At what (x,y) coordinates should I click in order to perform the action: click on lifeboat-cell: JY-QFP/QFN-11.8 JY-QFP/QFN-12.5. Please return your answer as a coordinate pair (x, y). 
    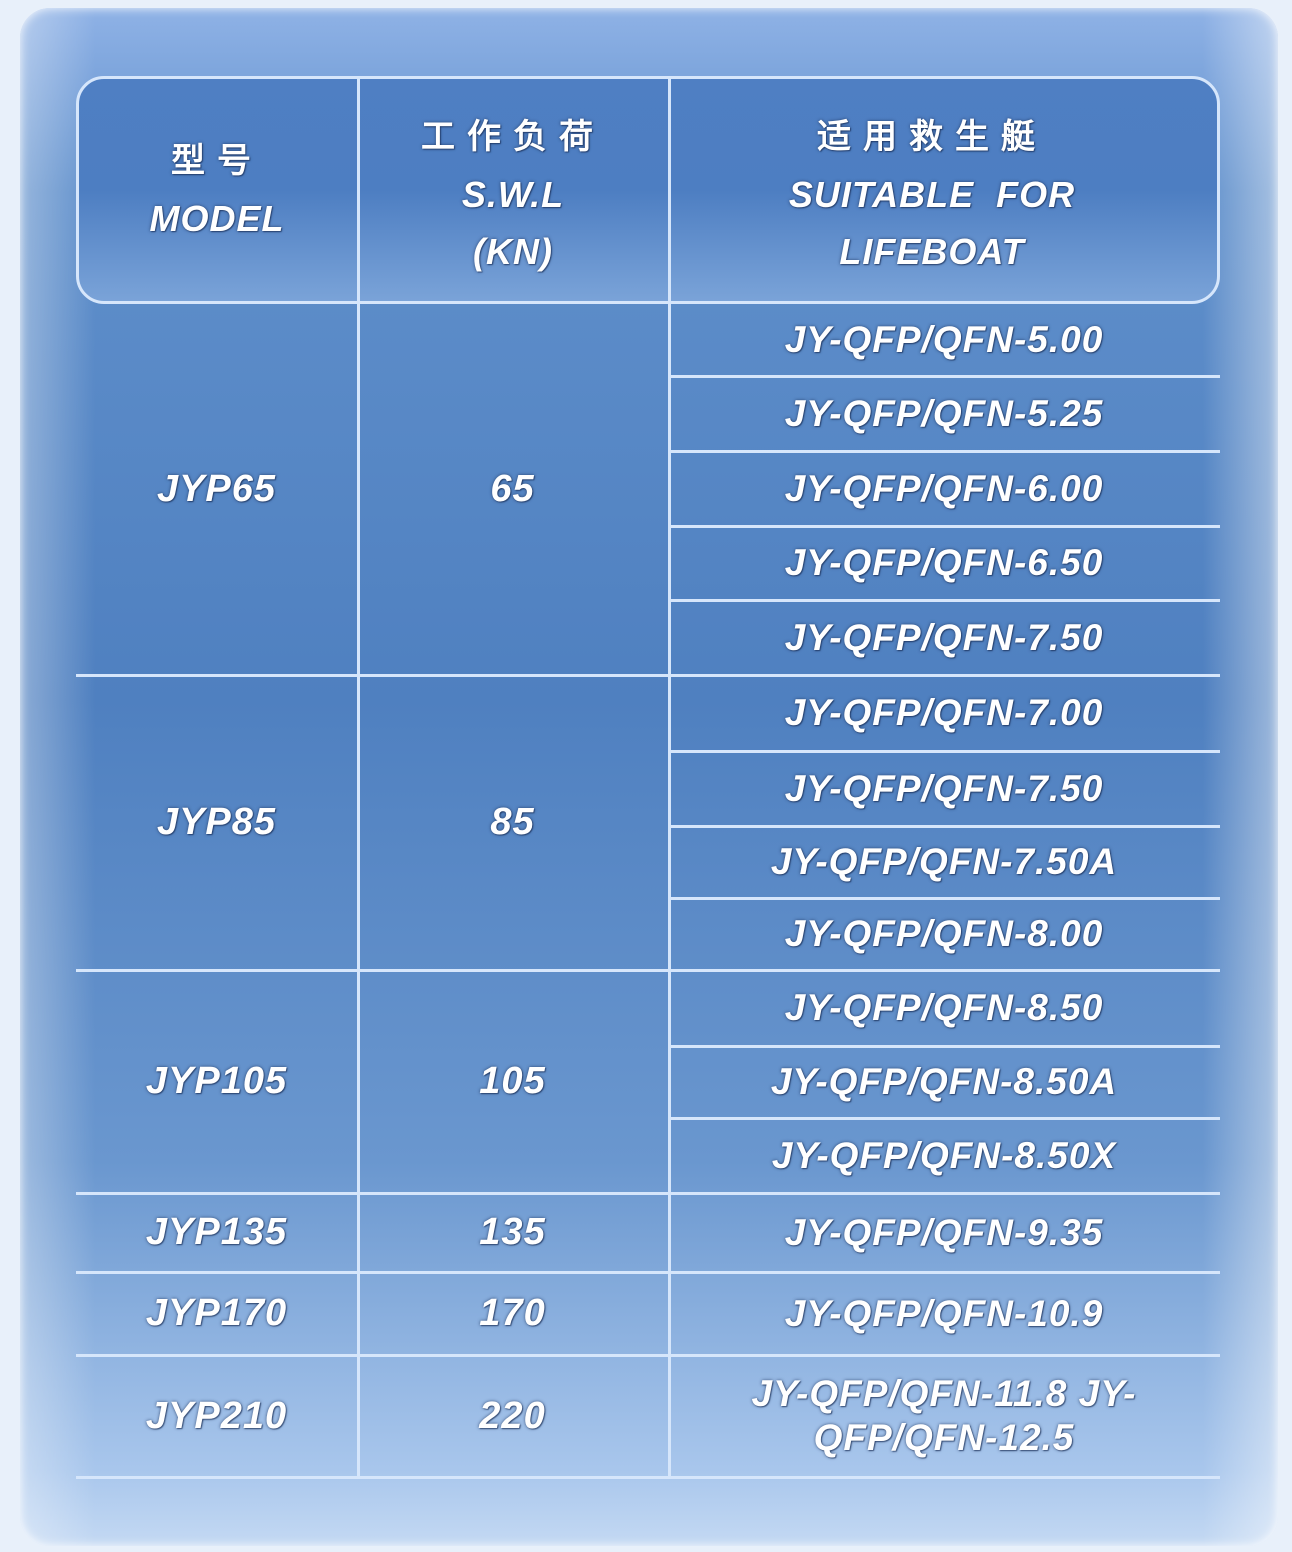
    Looking at the image, I should click on (944, 1415).